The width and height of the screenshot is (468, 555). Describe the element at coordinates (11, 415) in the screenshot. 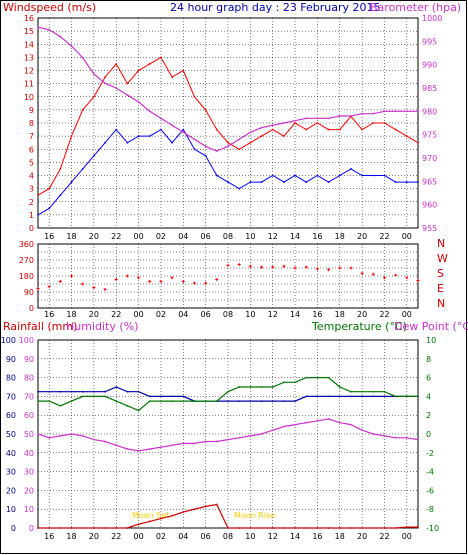

I see `rainfall-y-tick-label: 60` at that location.